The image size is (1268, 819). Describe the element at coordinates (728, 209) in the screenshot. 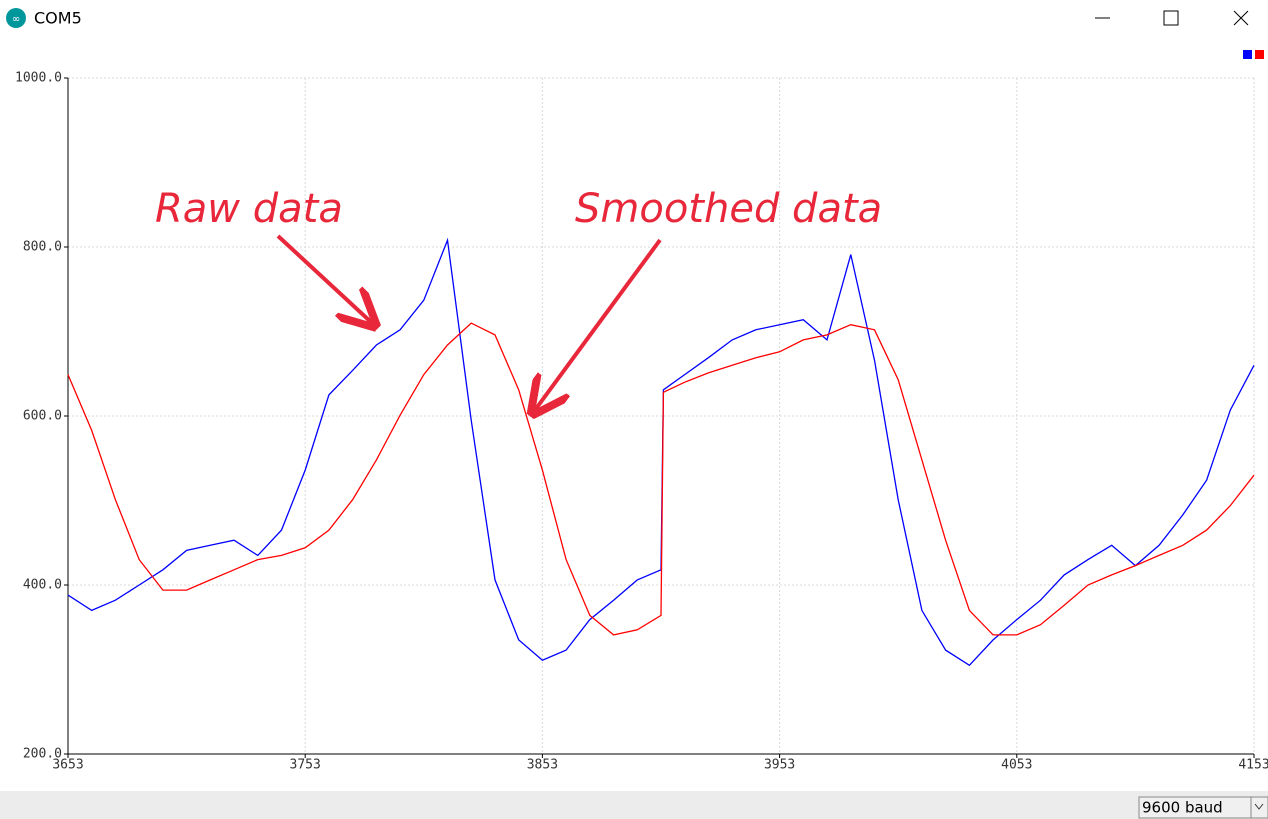

I see `annotation: Smoothed data` at that location.